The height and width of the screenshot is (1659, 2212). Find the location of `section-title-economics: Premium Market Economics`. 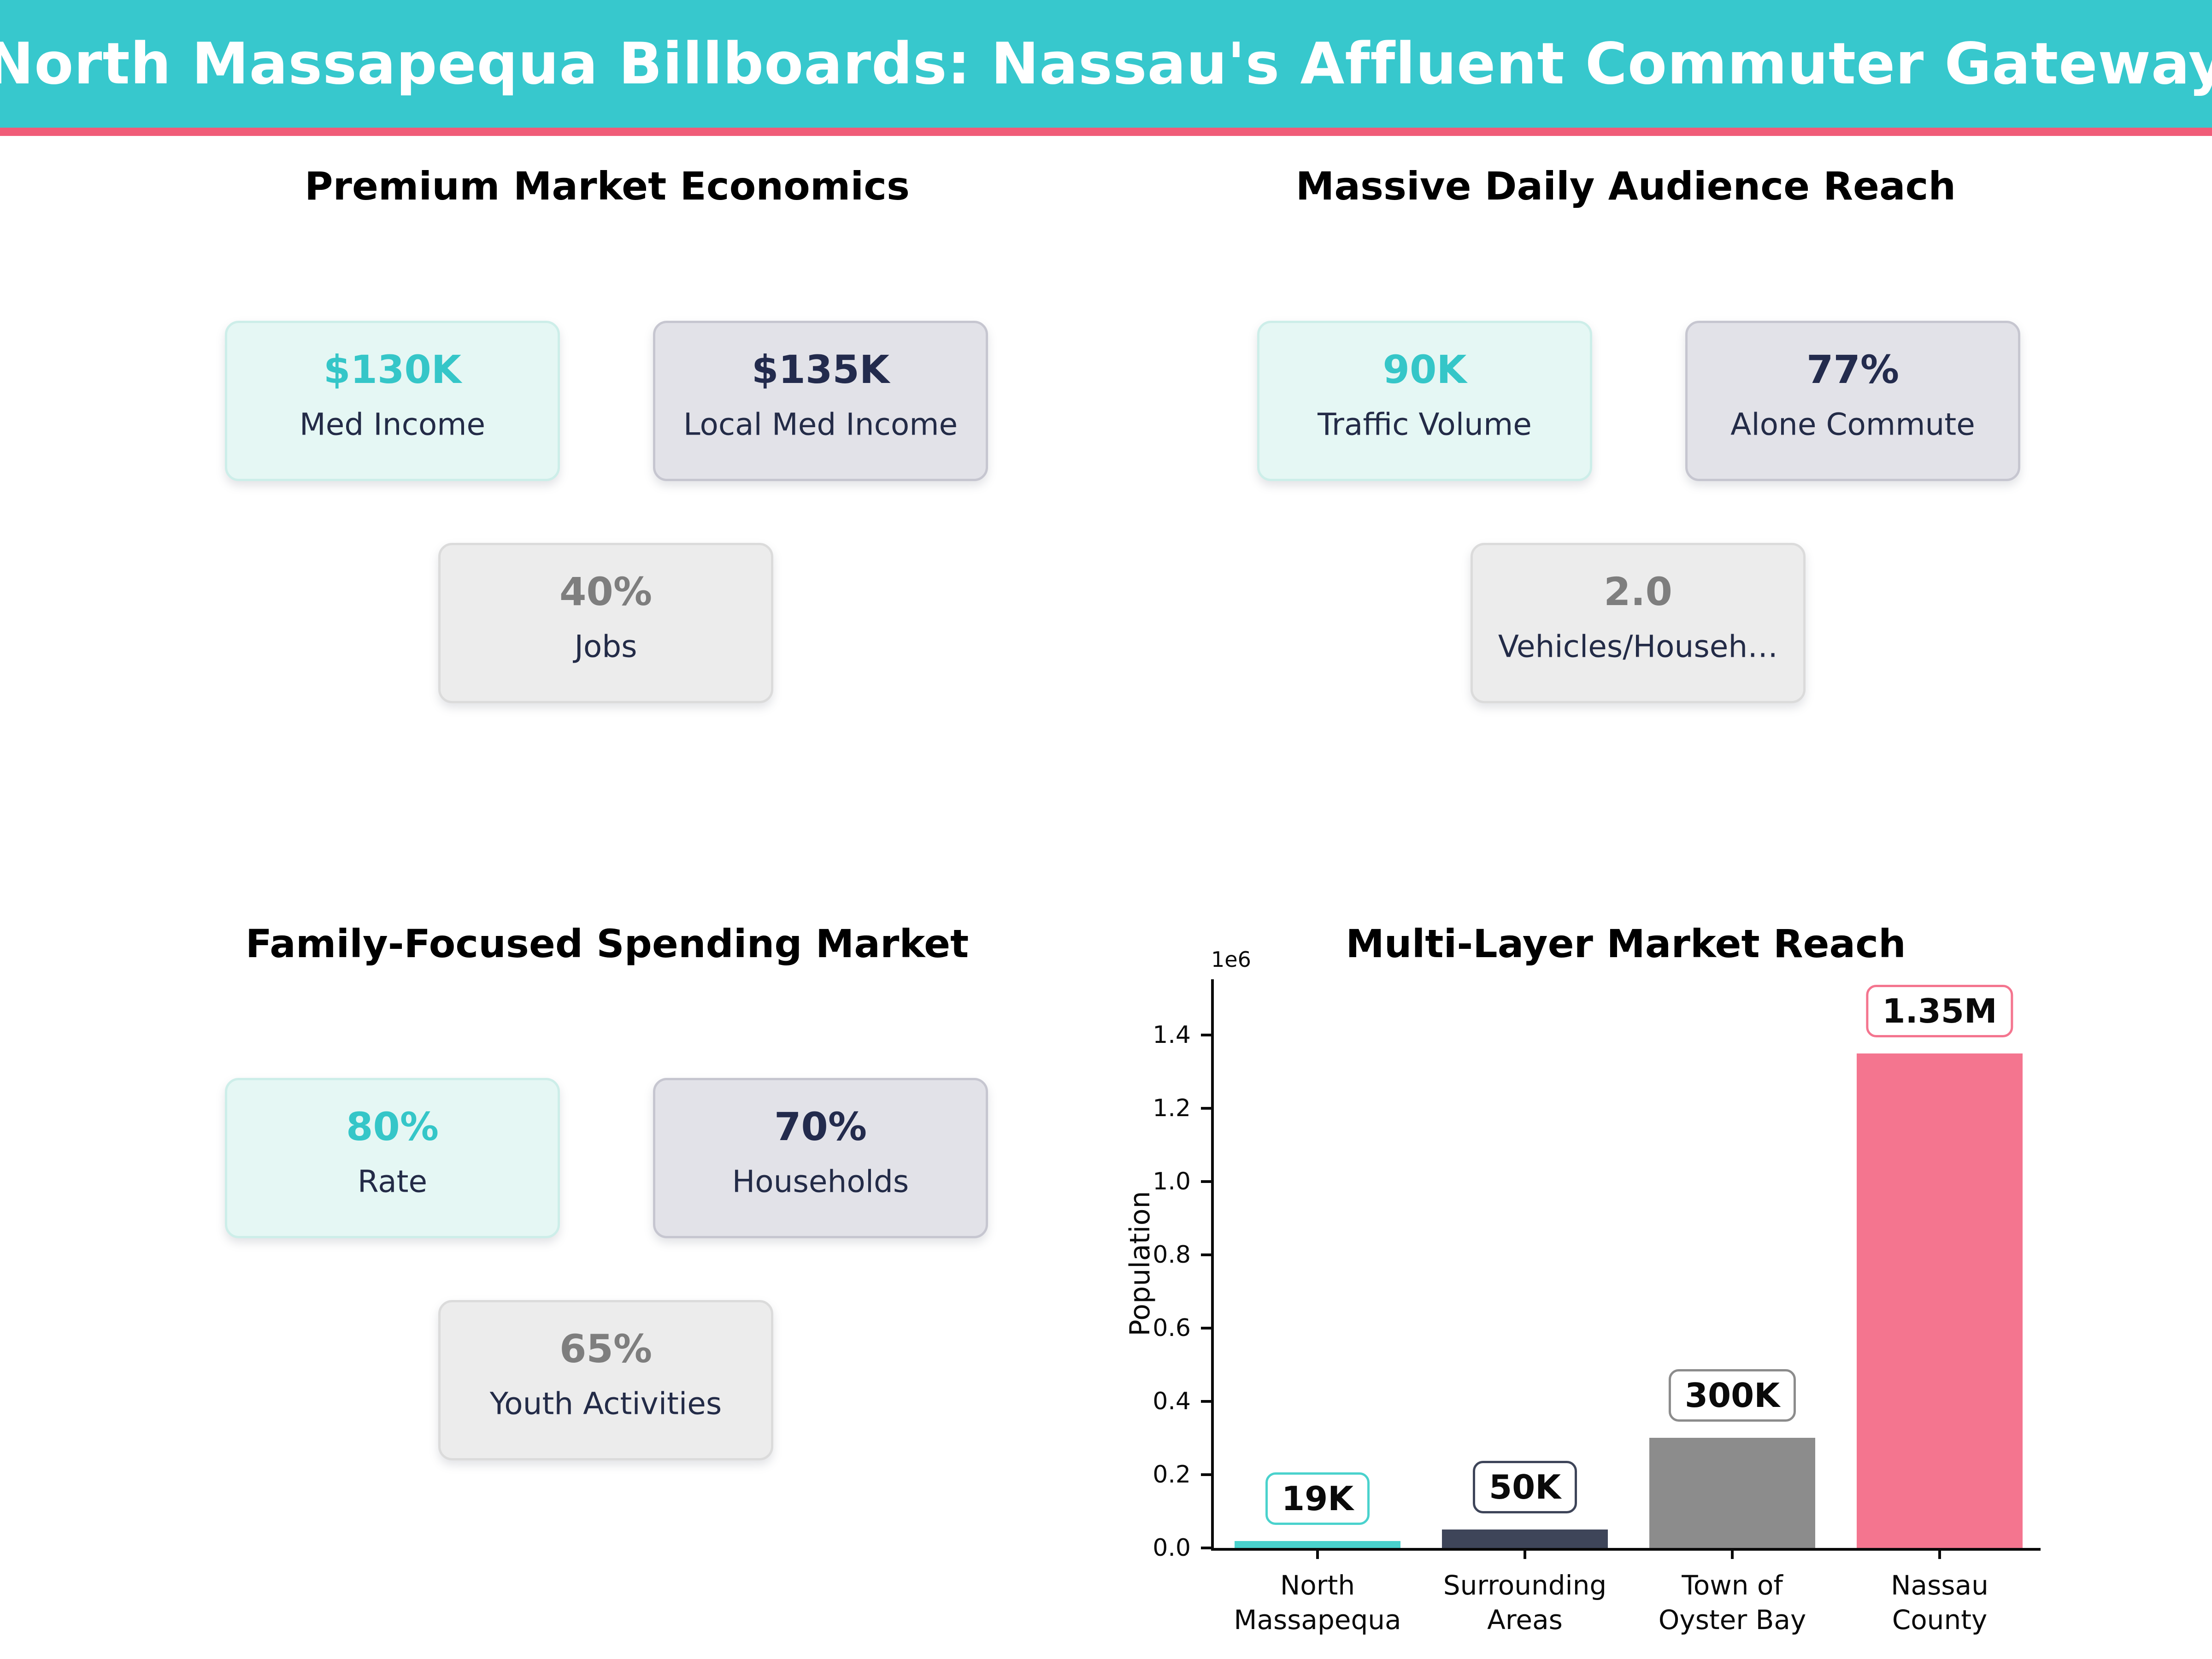

section-title-economics: Premium Market Economics is located at coordinates (607, 186).